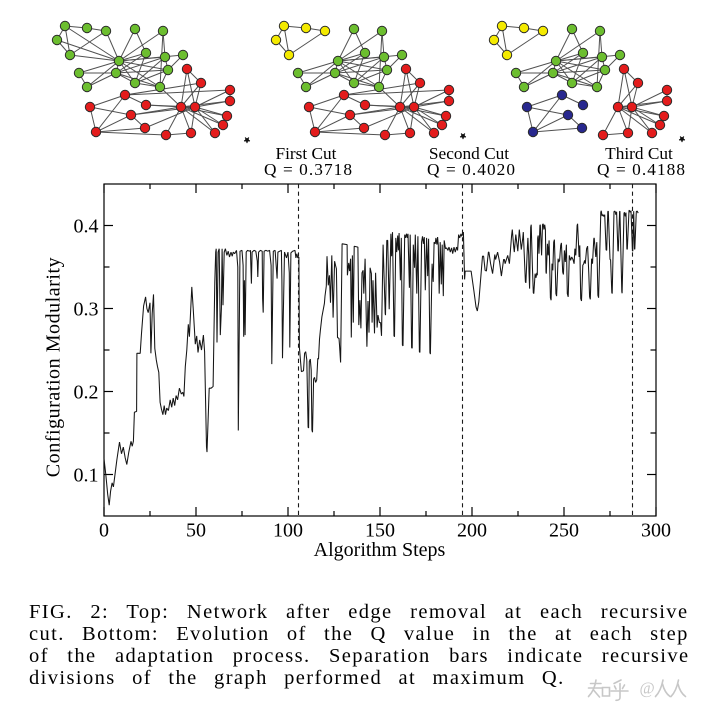  I want to click on svg-text: 150, so click(380, 531).